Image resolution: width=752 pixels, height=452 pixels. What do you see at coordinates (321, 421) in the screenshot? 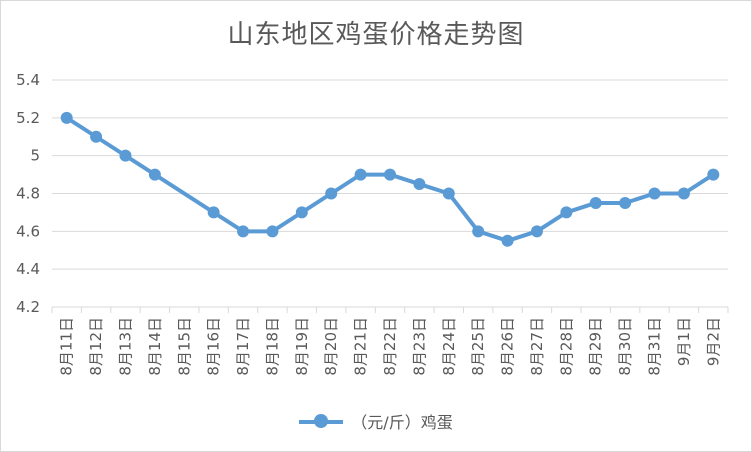
I see `legend-marker-icon` at bounding box center [321, 421].